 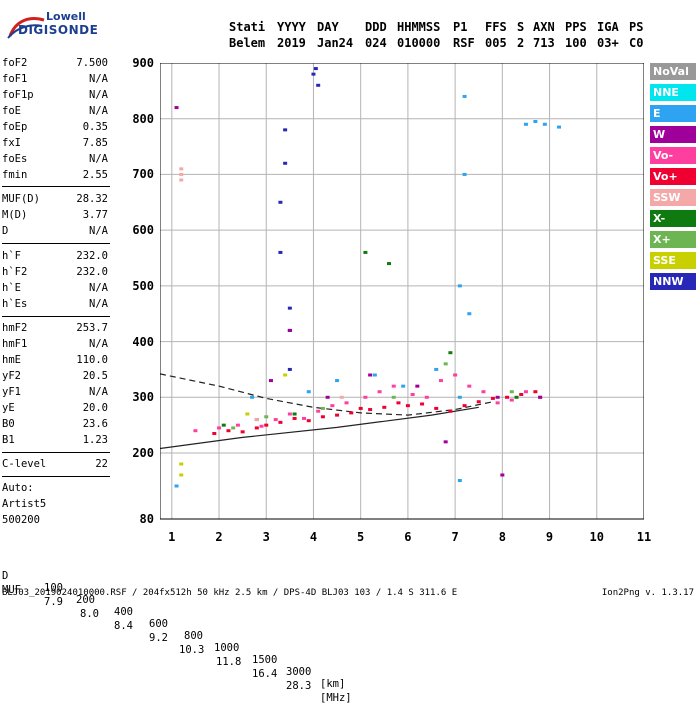 What do you see at coordinates (55, 257) in the screenshot?
I see `param-row: h`F 232.0` at bounding box center [55, 257].